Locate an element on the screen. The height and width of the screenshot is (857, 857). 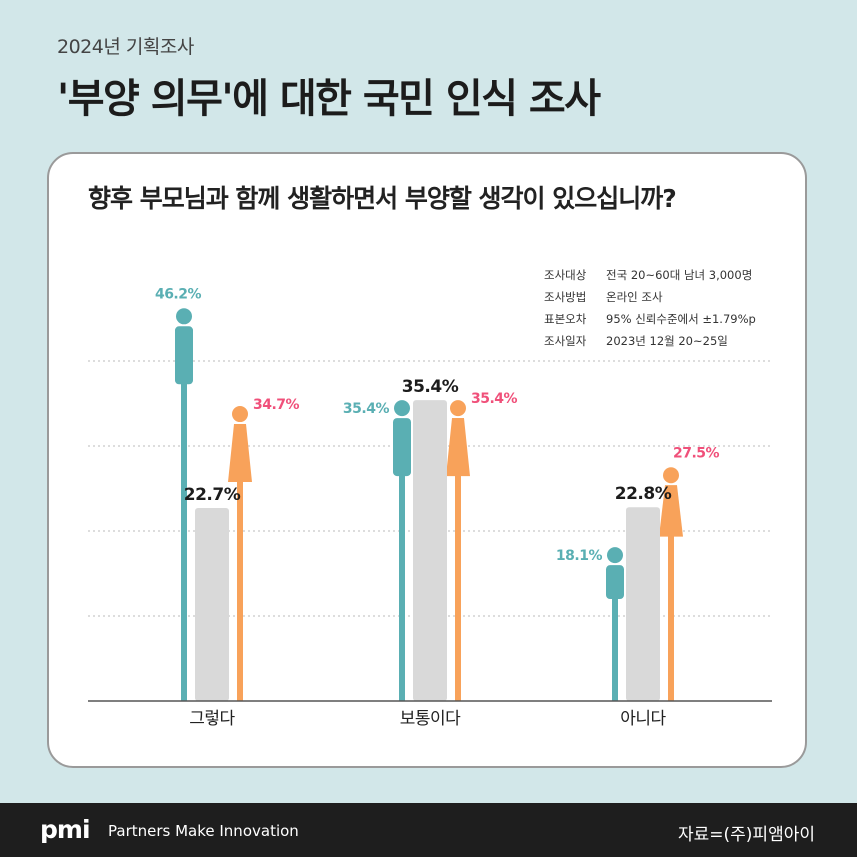
total-value-label: 35.4% is located at coordinates (430, 387).